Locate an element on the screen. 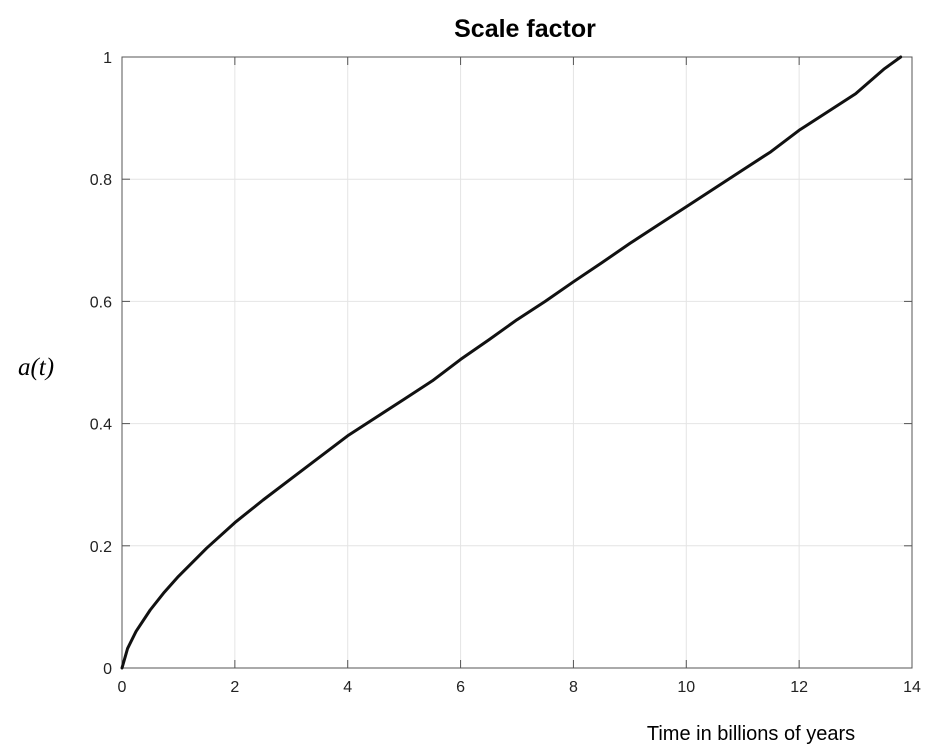 The height and width of the screenshot is (747, 926). x-tick-label: 14 is located at coordinates (912, 687).